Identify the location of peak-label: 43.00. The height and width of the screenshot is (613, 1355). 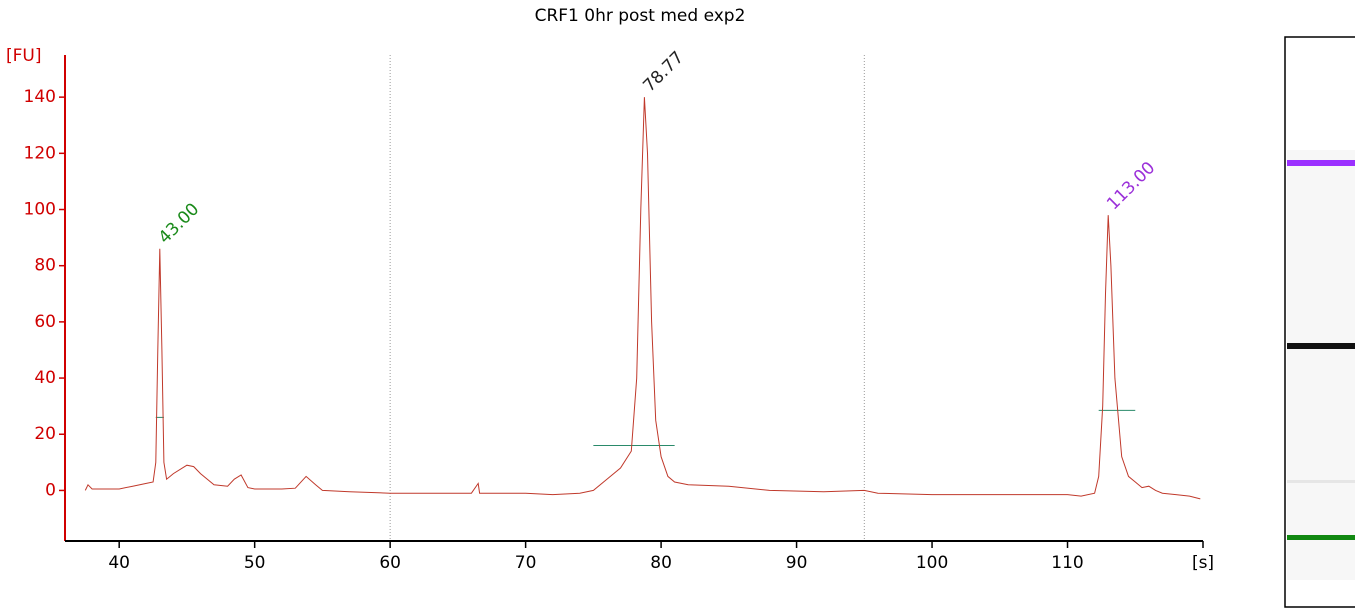
(179, 223).